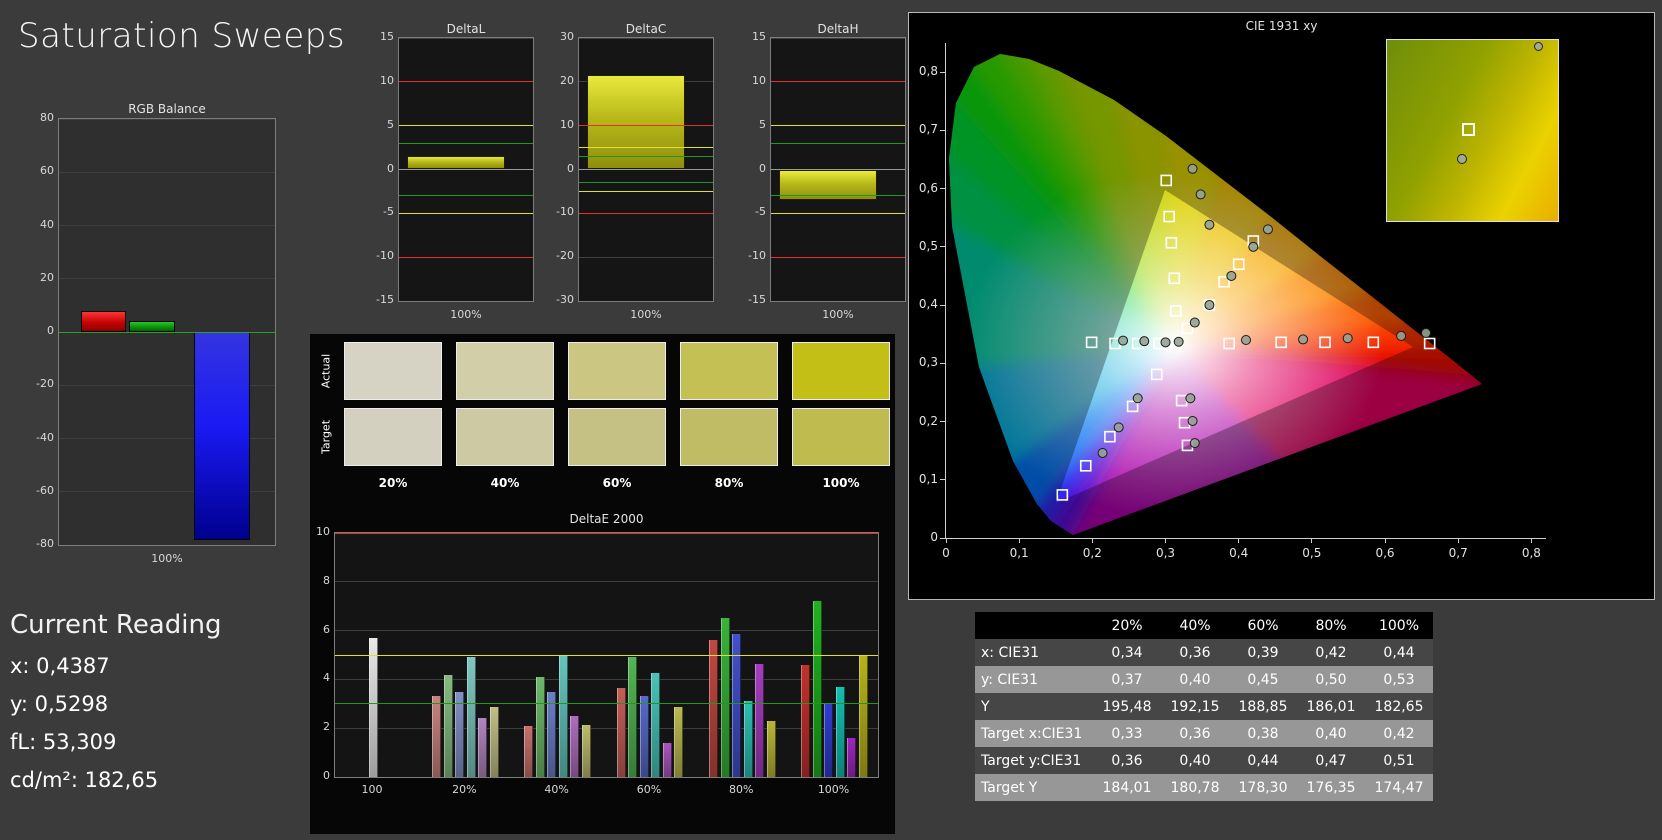  What do you see at coordinates (390, 124) in the screenshot?
I see `y-axis-tick-label: 5` at bounding box center [390, 124].